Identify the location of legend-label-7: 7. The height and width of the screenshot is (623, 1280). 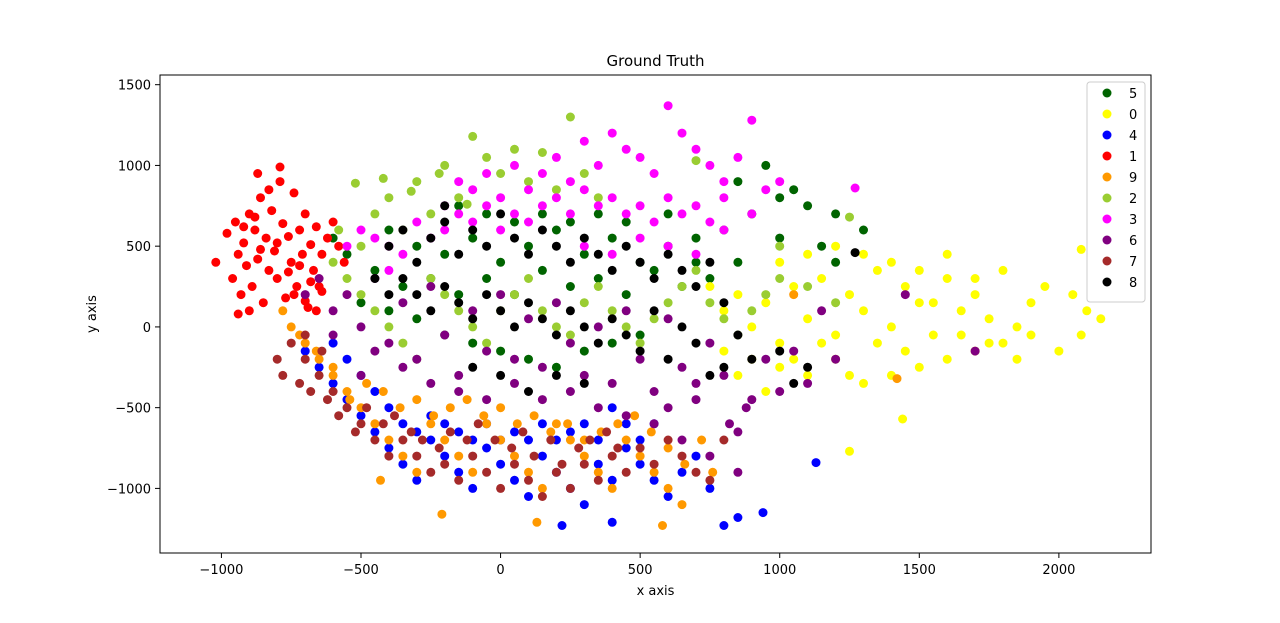
(1133, 262).